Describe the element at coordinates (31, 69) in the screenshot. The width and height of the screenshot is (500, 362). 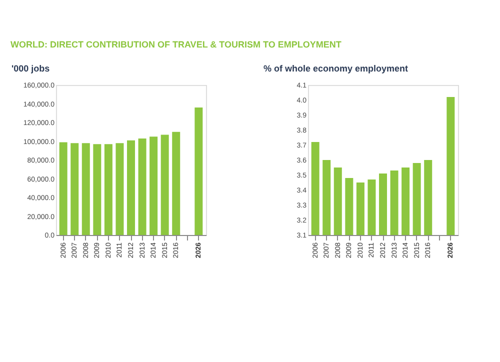
I see `y-axis-title: '000 jobs` at that location.